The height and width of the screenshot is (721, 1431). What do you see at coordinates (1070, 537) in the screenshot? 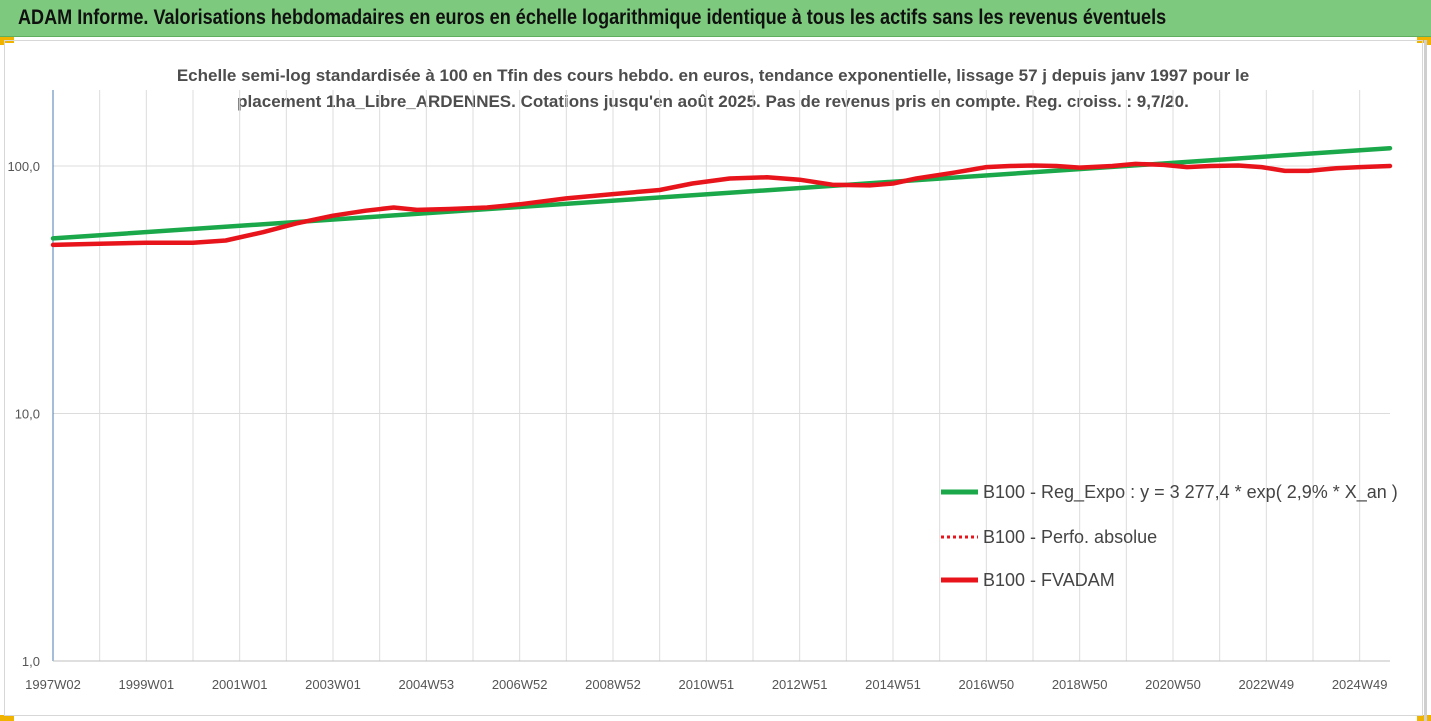
I see `legend-label-1: B100 - Perfo. absolue` at bounding box center [1070, 537].